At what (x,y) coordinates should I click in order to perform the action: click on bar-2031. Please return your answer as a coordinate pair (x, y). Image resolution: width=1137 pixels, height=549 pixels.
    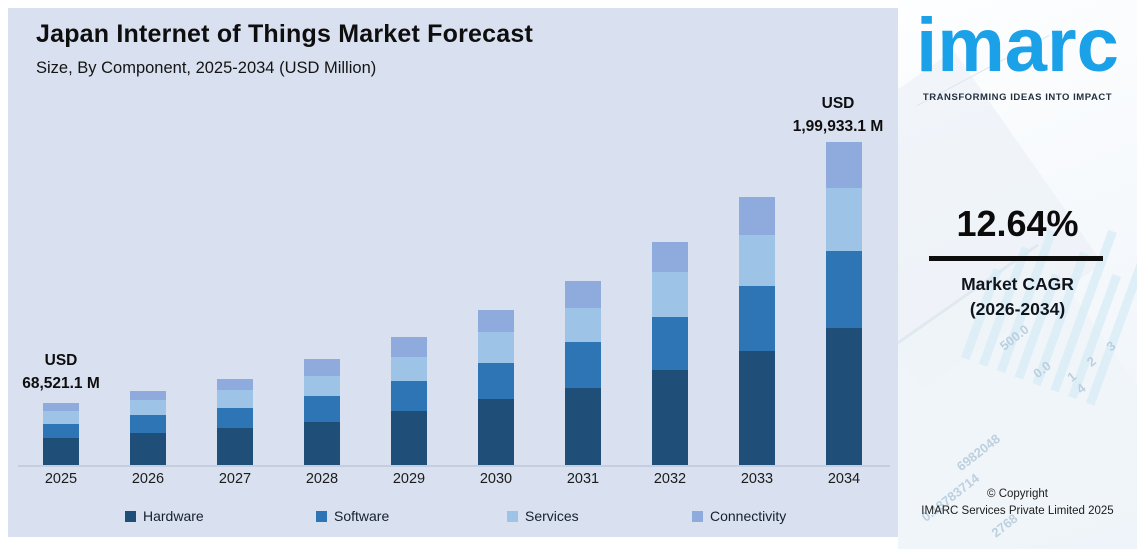
    Looking at the image, I should click on (583, 373).